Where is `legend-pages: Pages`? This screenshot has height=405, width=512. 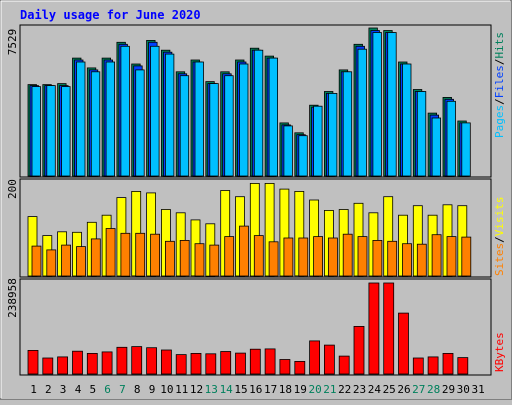
legend-pages: Pages is located at coordinates (499, 121).